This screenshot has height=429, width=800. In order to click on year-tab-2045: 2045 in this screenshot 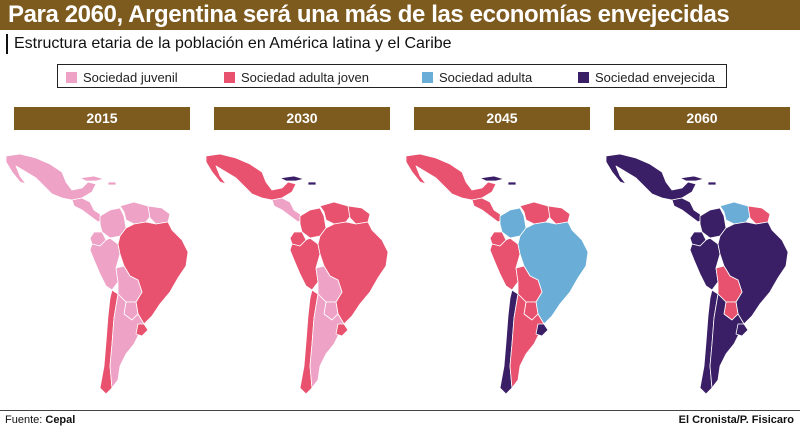, I will do `click(502, 118)`.